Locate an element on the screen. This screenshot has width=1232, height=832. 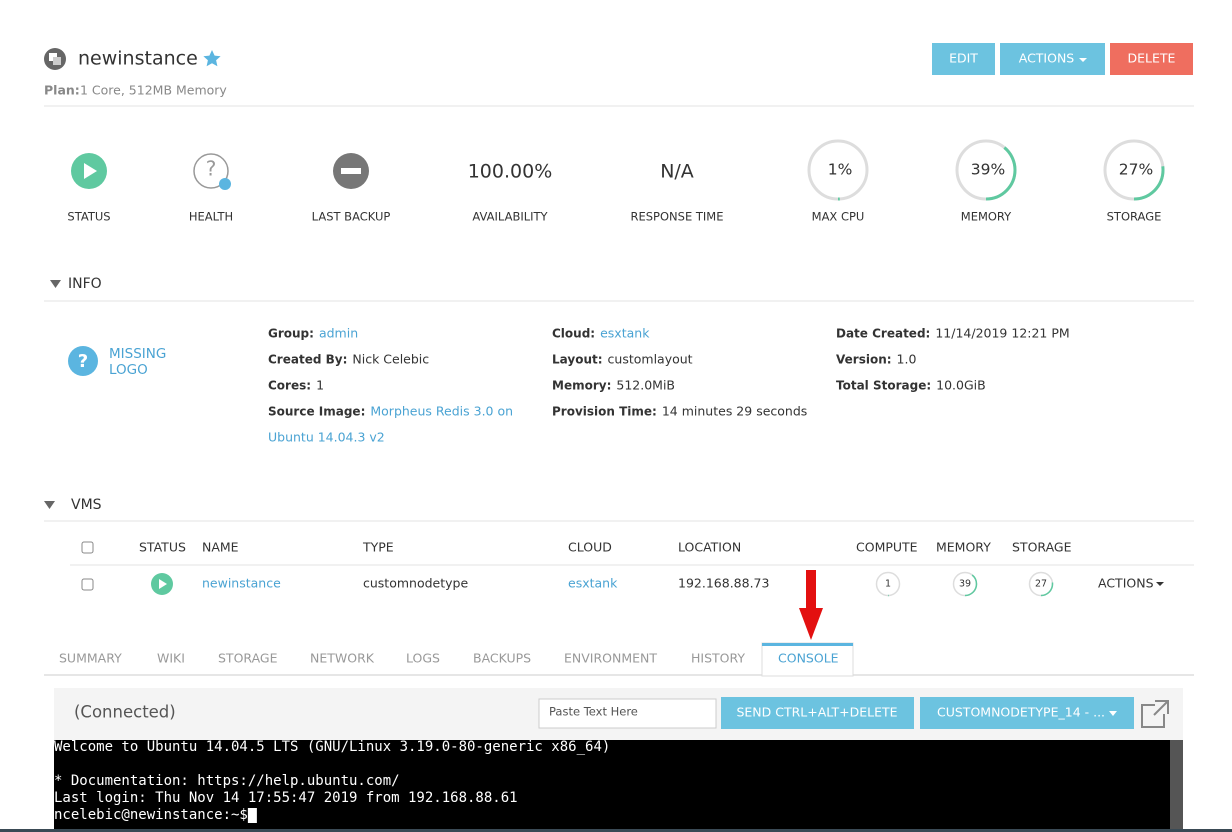
terminal-scrollbar is located at coordinates (1176, 786).